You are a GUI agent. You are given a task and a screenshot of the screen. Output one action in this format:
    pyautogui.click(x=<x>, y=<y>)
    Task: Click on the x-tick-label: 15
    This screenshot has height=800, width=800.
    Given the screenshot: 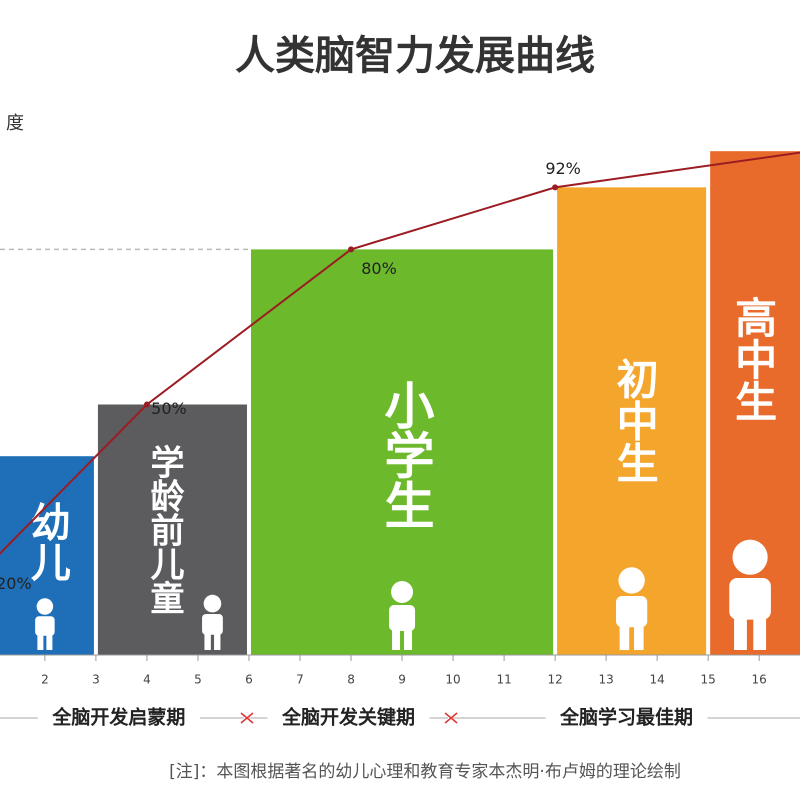 What is the action you would take?
    pyautogui.click(x=708, y=680)
    